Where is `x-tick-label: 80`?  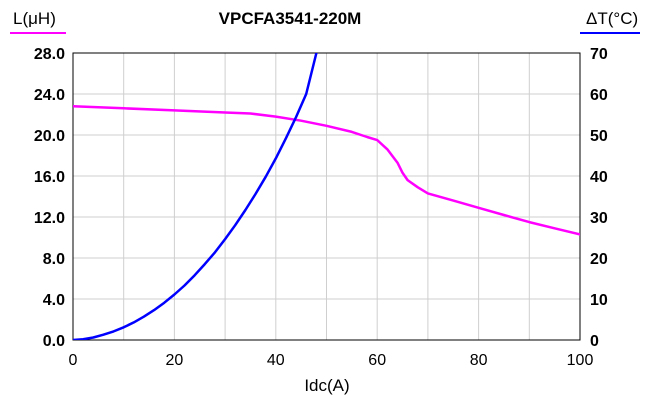
x-tick-label: 80 is located at coordinates (479, 360).